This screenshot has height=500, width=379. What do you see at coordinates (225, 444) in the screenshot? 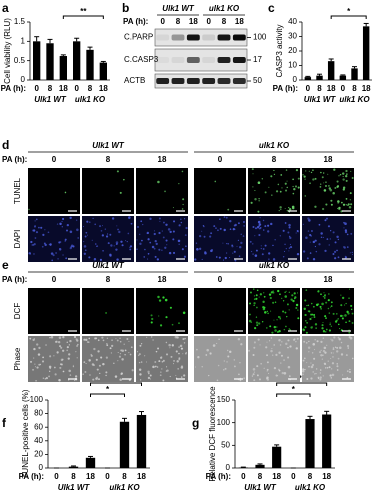
I see `y-tick-label: 50` at bounding box center [225, 444].